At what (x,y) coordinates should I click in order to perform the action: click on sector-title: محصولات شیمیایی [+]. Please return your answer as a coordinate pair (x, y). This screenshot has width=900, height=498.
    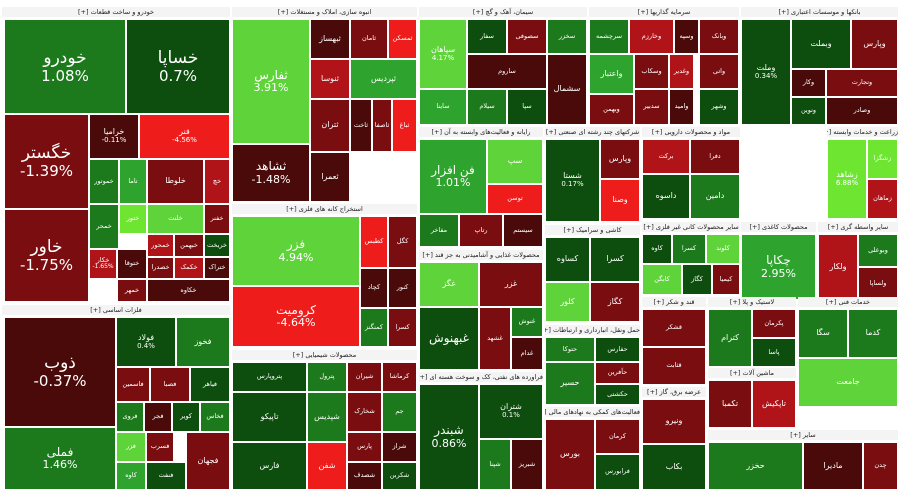
    Looking at the image, I should click on (324, 355).